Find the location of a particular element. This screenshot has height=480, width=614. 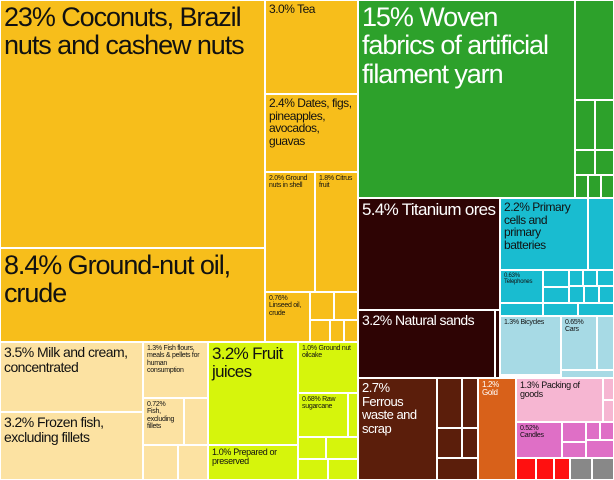

tile-label: 5.4% Titanium ores is located at coordinates (429, 209).